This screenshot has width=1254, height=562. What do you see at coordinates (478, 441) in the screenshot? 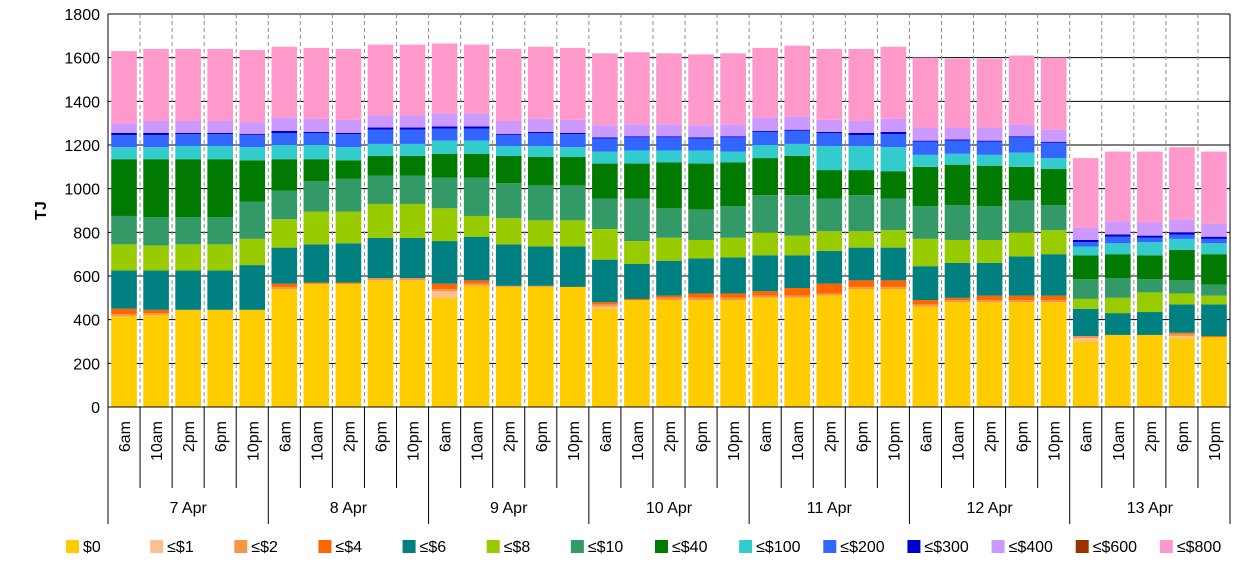
I see `x-tick-label-time: 10am` at bounding box center [478, 441].